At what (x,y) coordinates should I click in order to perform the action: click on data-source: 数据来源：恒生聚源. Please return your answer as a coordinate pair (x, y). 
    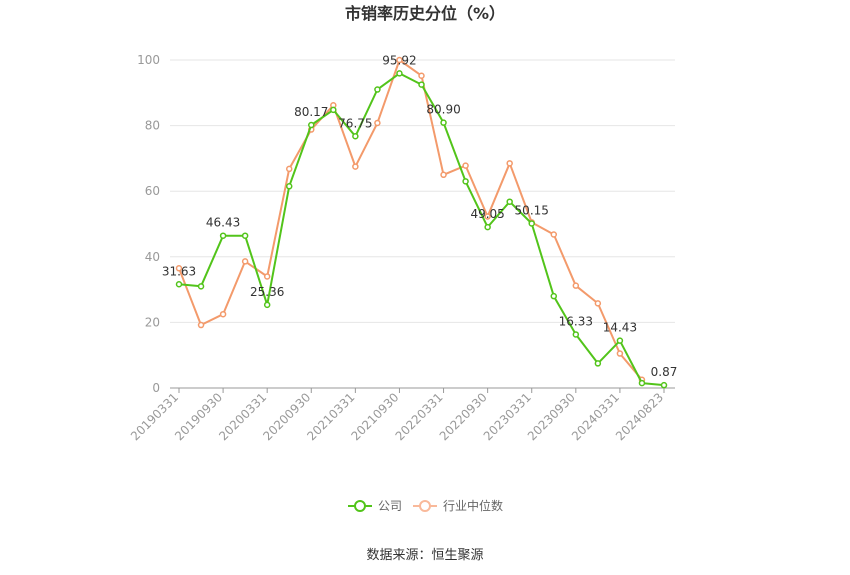
    Looking at the image, I should click on (424, 555).